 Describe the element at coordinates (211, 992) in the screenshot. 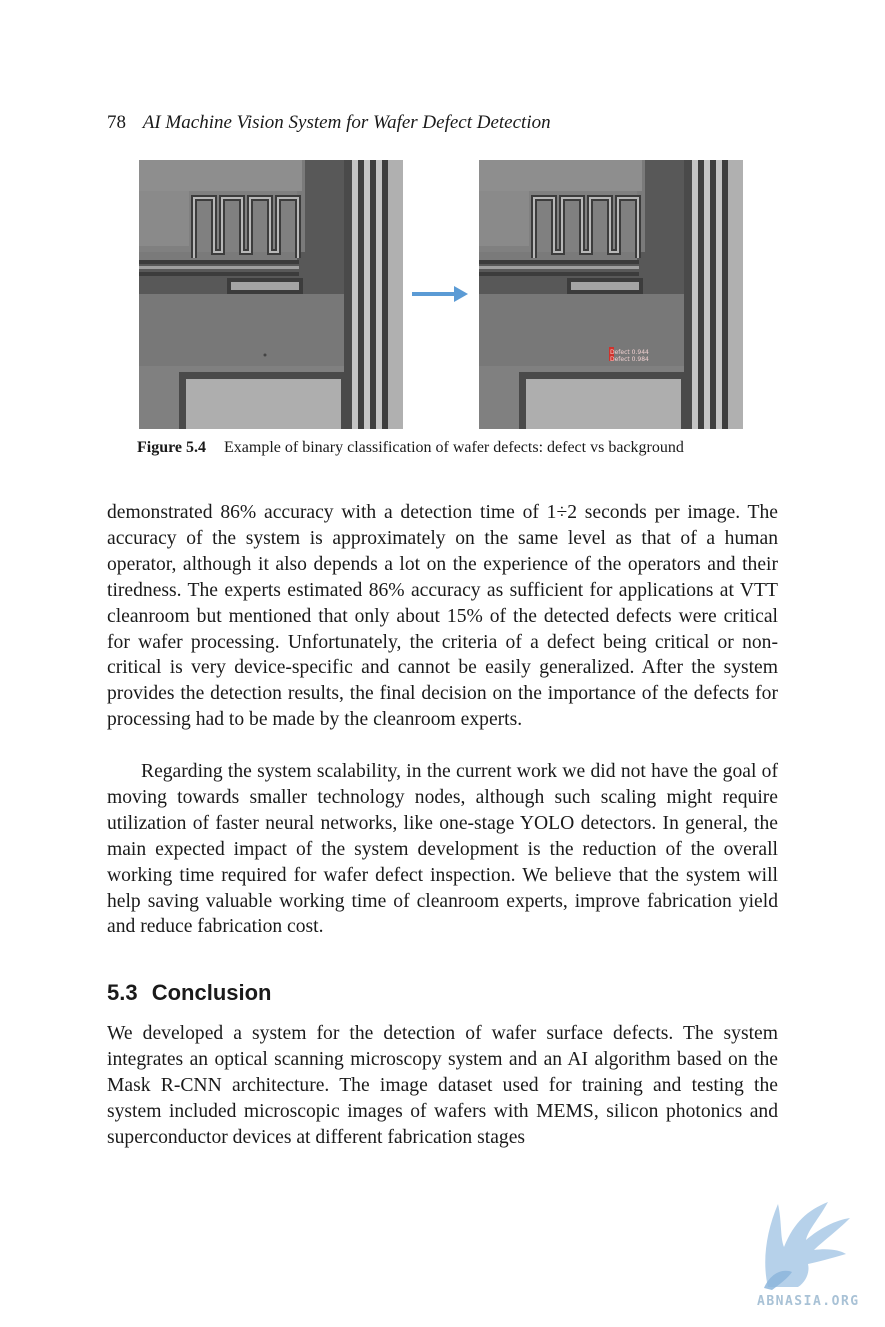

I see `section-title: Conclusion` at that location.